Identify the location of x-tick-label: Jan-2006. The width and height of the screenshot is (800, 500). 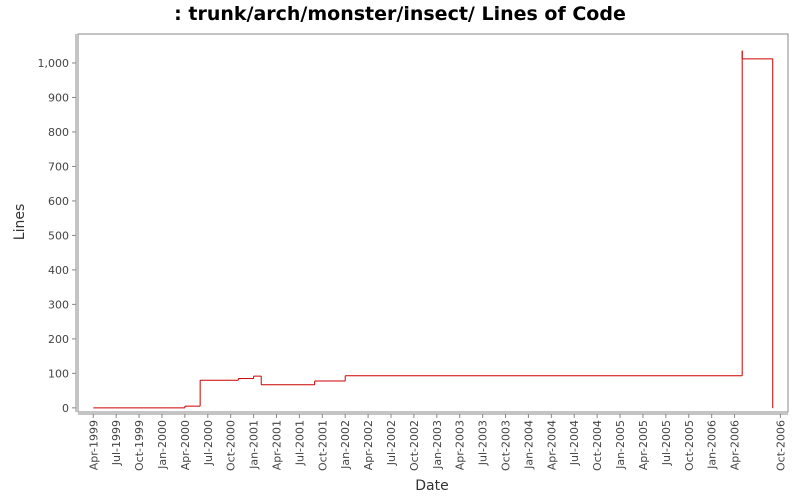
(712, 445).